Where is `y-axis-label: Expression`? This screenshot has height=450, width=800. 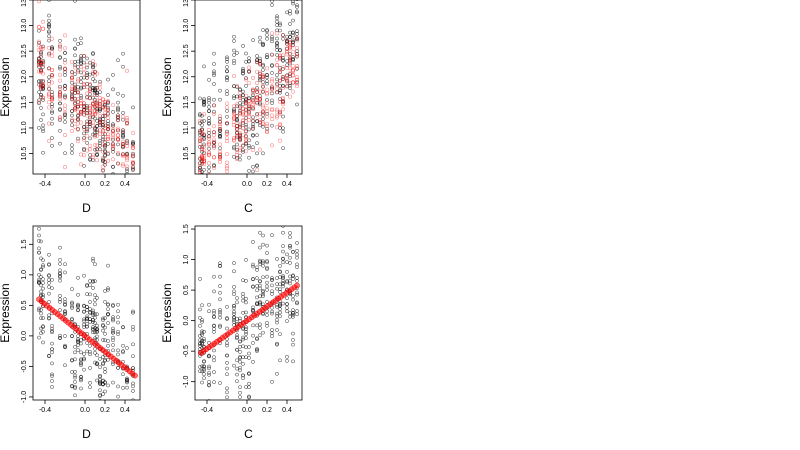
y-axis-label: Expression is located at coordinates (6, 312).